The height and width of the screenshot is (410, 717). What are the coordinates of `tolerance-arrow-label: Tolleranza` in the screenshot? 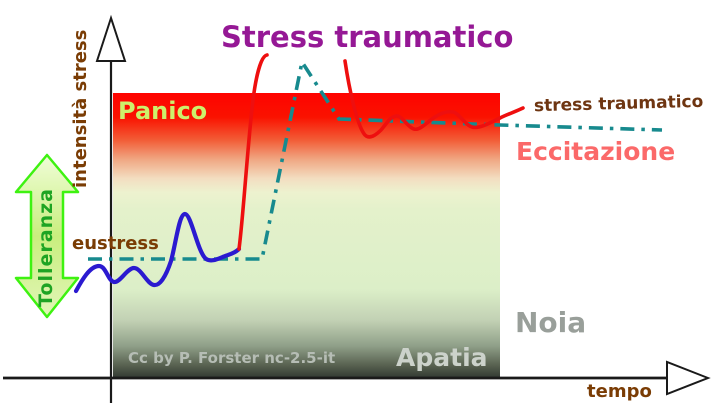 It's located at (46, 247).